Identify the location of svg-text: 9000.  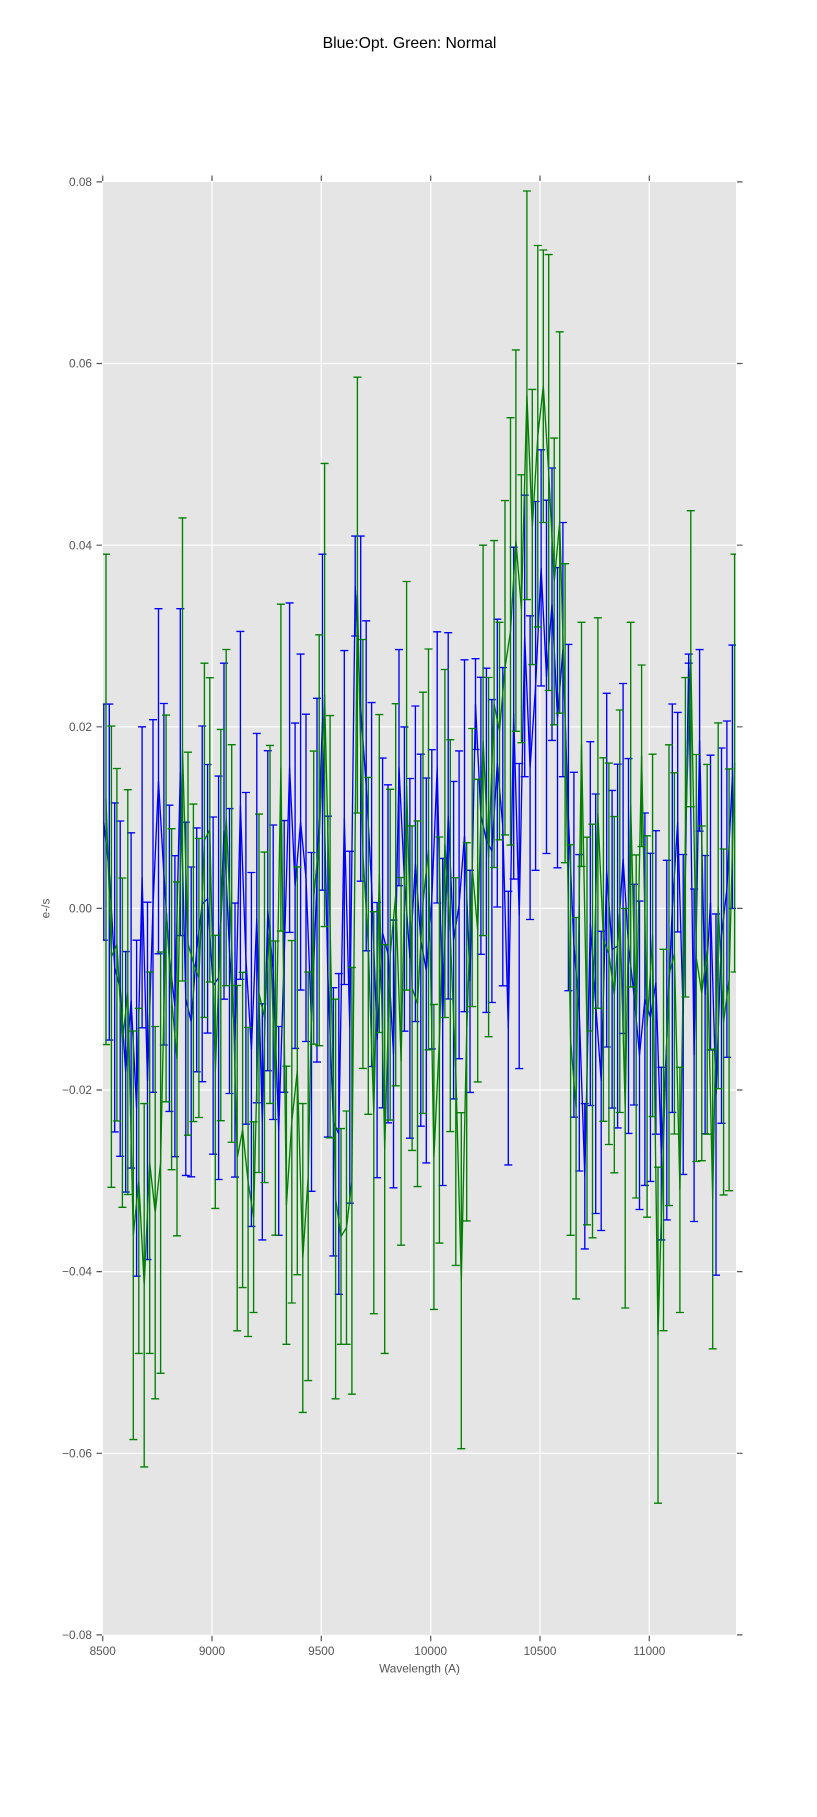
(212, 1651).